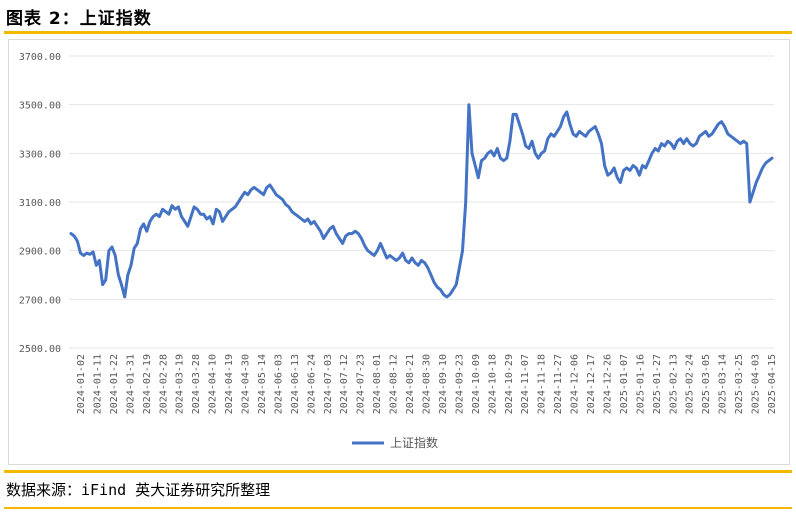 Image resolution: width=796 pixels, height=514 pixels. I want to click on x-tick-label: 2024-07-03, so click(328, 384).